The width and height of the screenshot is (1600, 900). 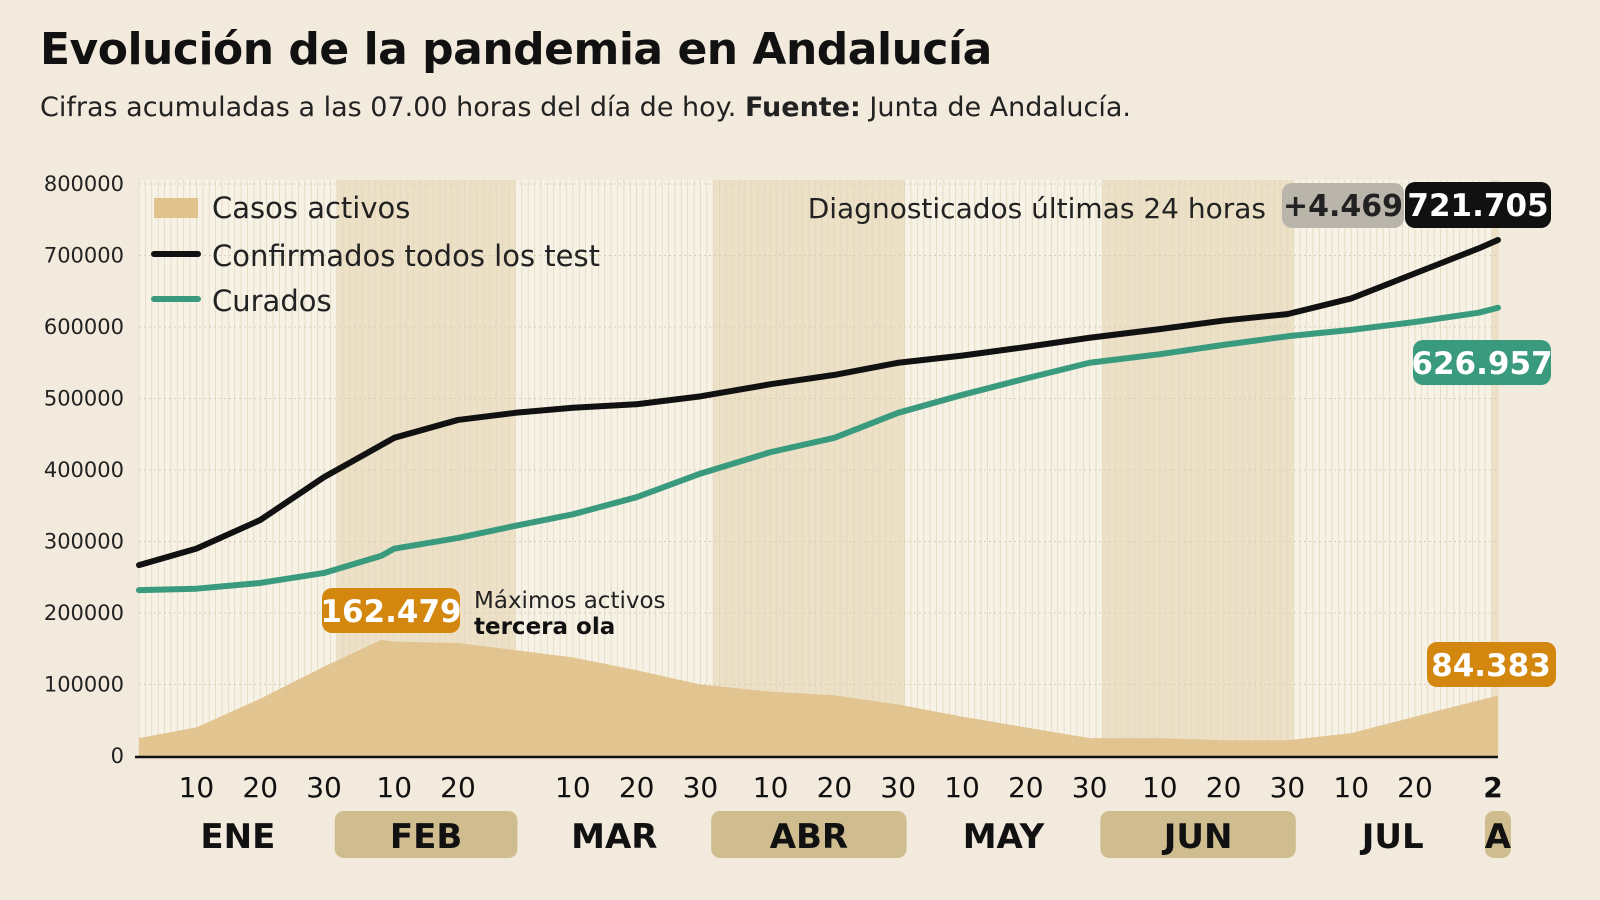 What do you see at coordinates (84, 613) in the screenshot?
I see `y-tick-label: 200000` at bounding box center [84, 613].